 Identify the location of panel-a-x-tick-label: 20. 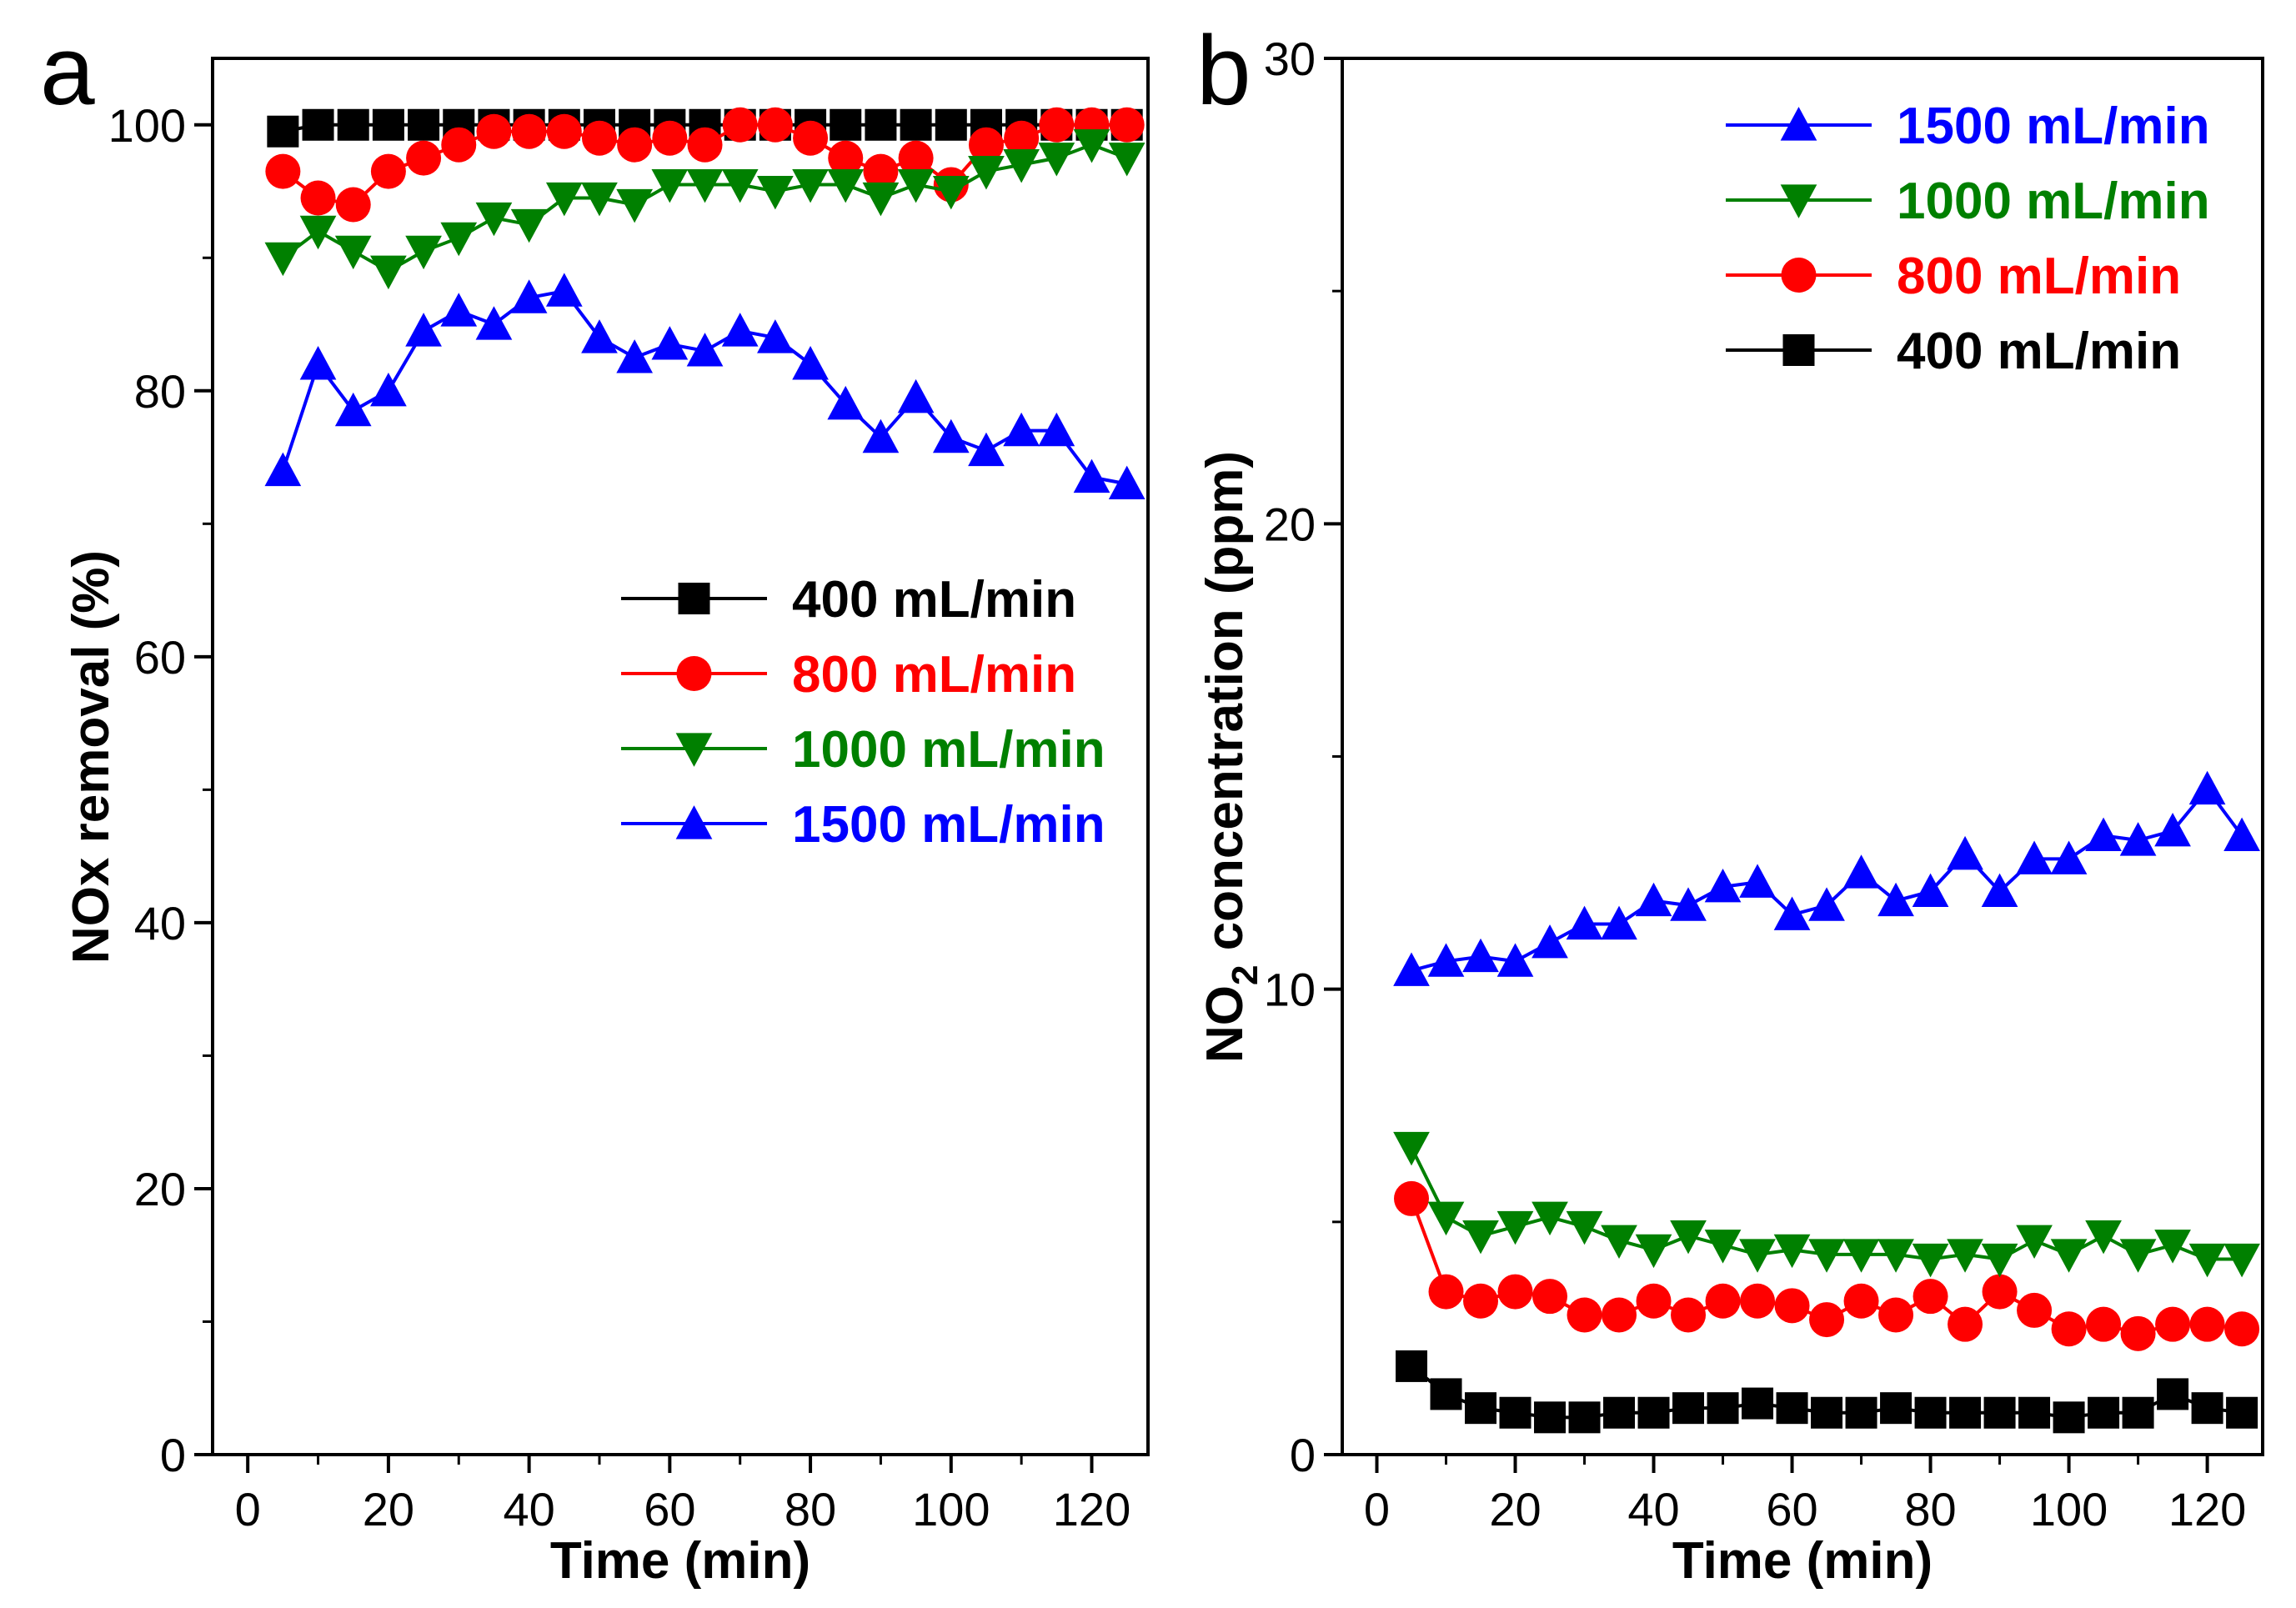
(389, 1509).